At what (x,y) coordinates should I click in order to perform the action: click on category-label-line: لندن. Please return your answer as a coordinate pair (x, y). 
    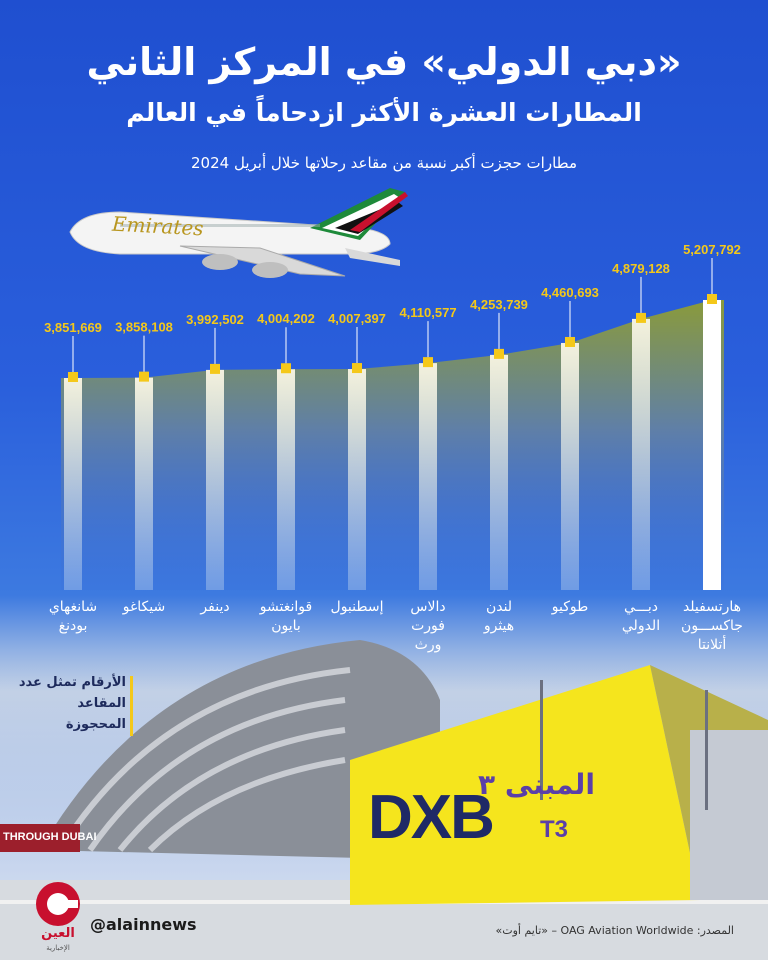
    Looking at the image, I should click on (499, 607).